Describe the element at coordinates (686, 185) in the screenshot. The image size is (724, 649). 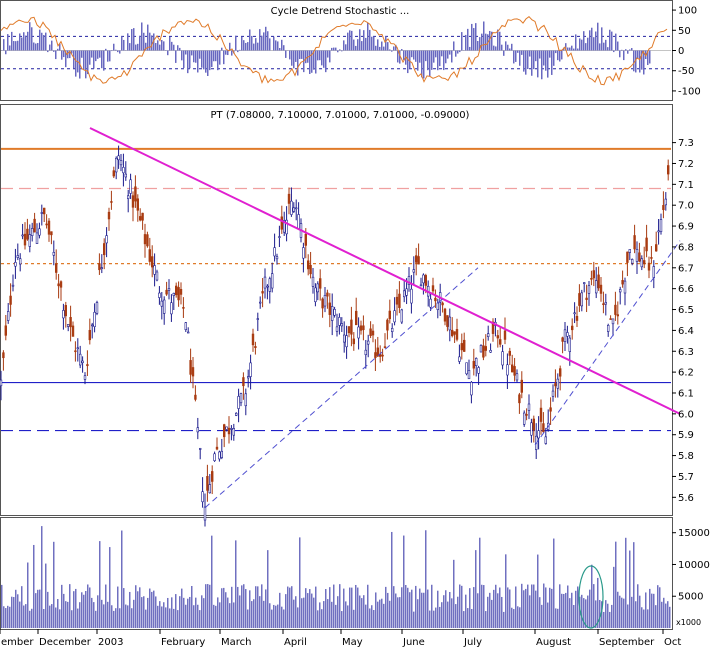
I see `price-tick-label: 7.1` at that location.